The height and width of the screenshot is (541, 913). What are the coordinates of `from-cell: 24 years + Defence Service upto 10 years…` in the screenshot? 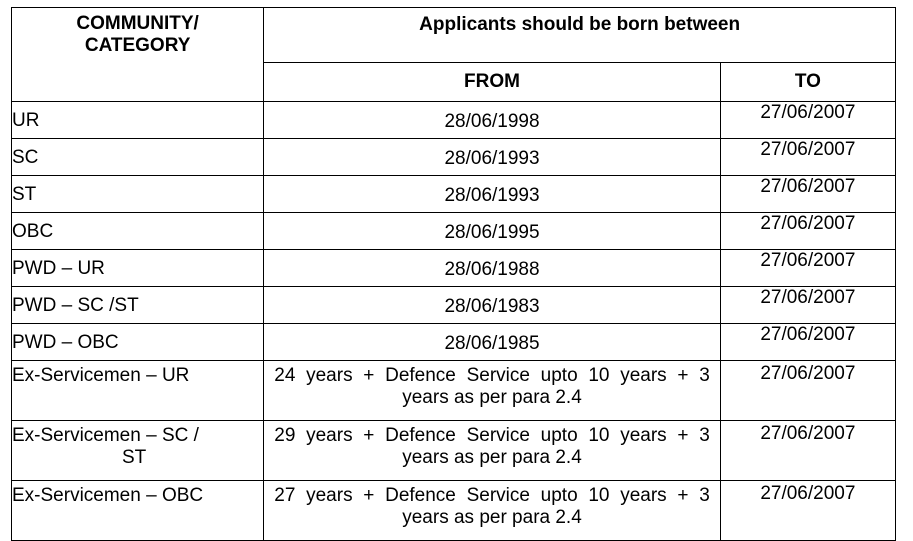 It's located at (492, 390).